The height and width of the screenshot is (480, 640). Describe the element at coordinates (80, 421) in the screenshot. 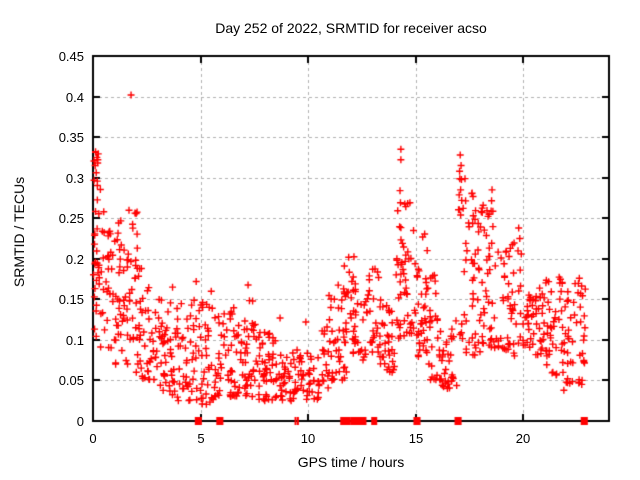

I see `y-tick-label: 0` at that location.